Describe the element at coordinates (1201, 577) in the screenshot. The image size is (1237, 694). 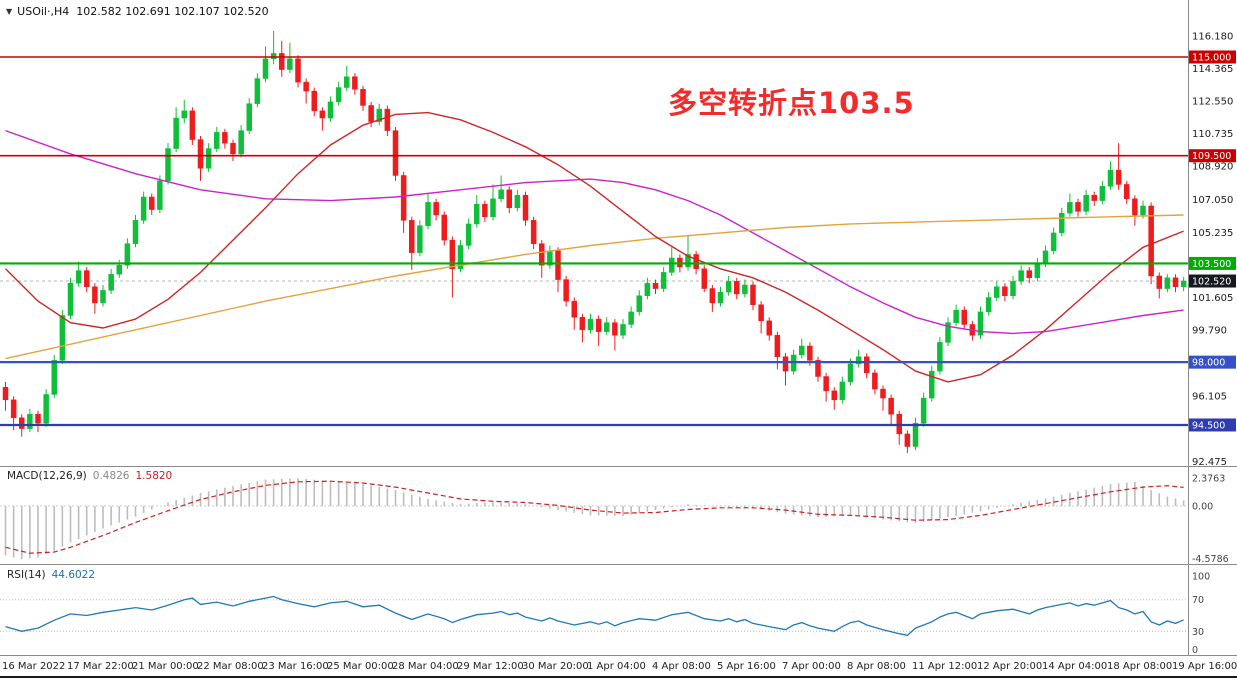
I see `svg-text: 100` at that location.